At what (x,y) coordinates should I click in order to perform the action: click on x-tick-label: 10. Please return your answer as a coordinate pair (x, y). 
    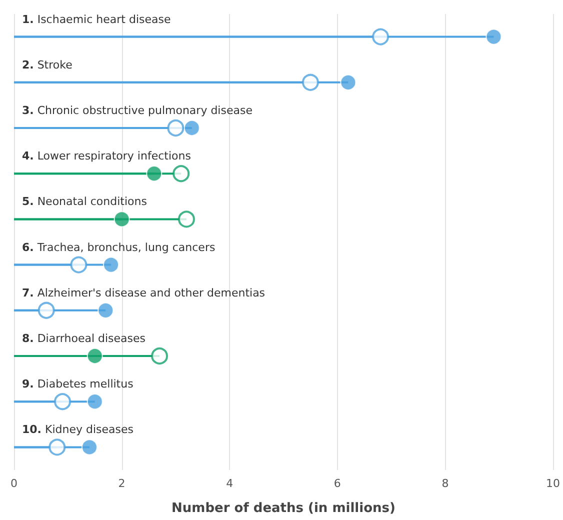
    Looking at the image, I should click on (553, 483).